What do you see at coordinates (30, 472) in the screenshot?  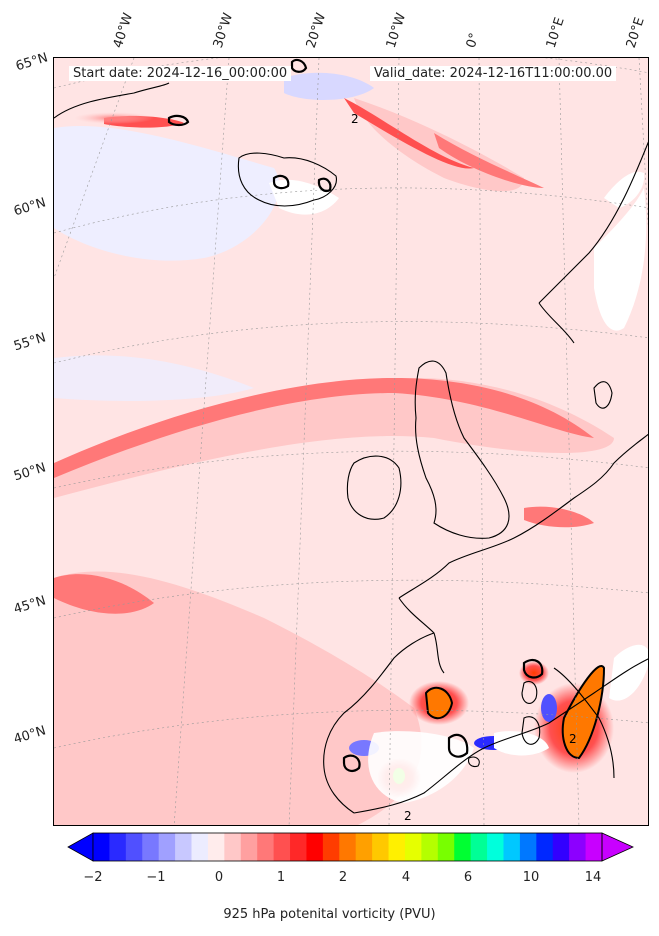 I see `lat-label-50n: 50°N` at bounding box center [30, 472].